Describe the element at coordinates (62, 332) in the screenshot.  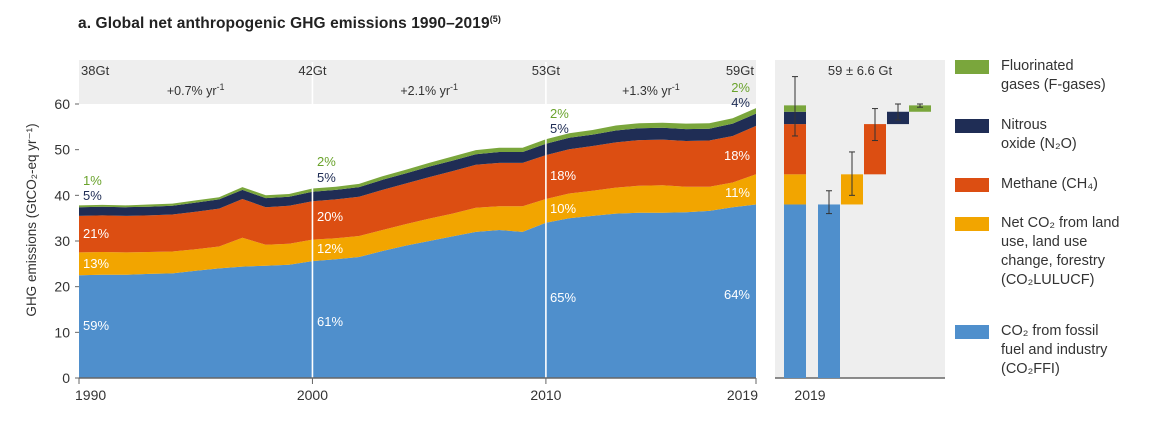
I see `y-tick-label-10: 10` at that location.